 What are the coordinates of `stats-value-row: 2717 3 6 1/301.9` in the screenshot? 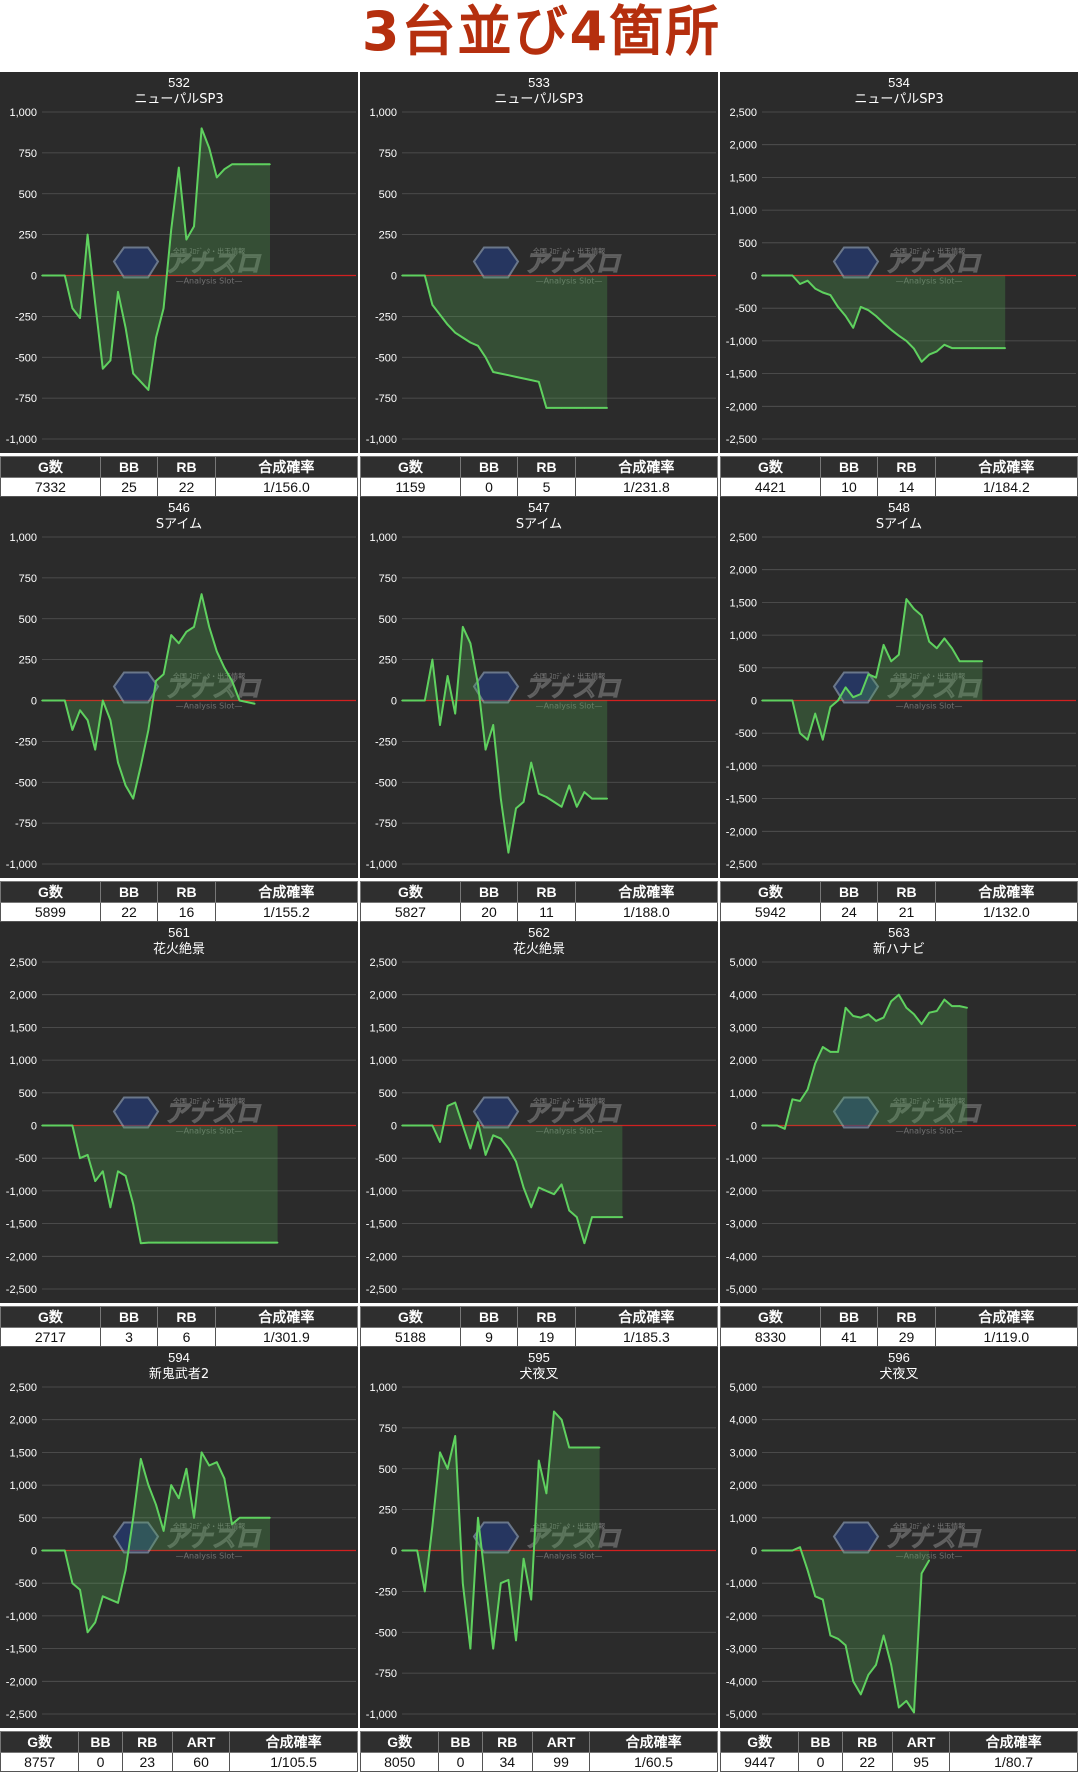 It's located at (179, 1337).